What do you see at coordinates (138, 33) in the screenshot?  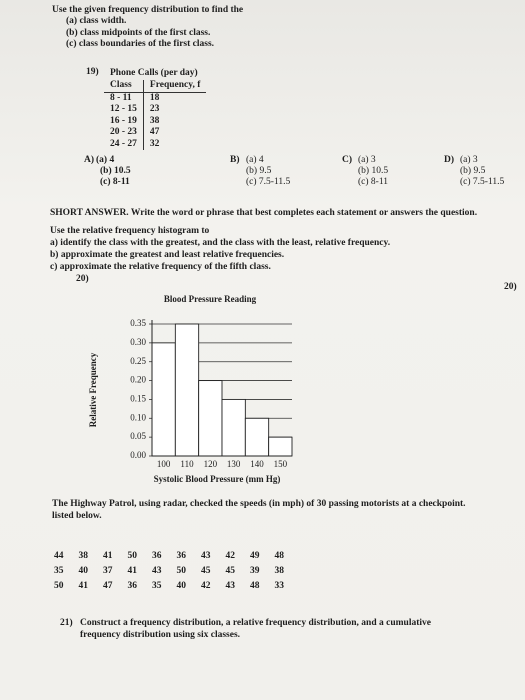 I see `instruction-item: (b) class midpoints of the first class.` at bounding box center [138, 33].